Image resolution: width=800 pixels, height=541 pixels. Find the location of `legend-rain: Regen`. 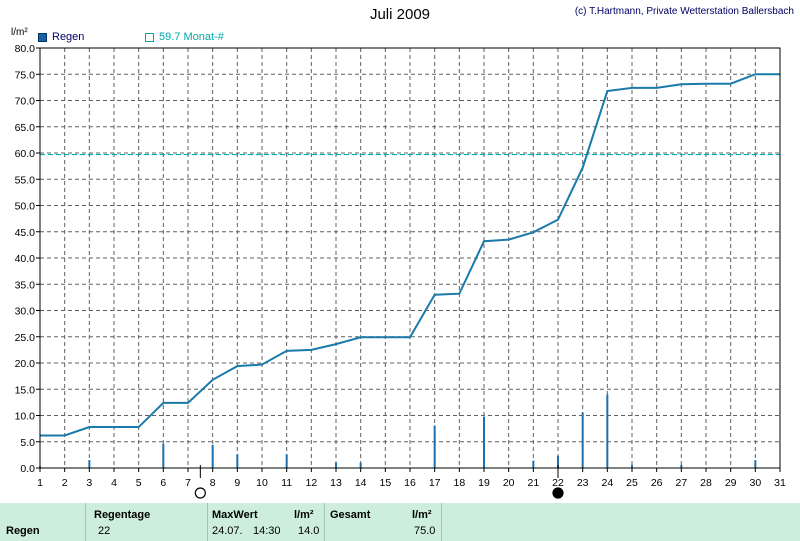

legend-rain: Regen is located at coordinates (61, 37).